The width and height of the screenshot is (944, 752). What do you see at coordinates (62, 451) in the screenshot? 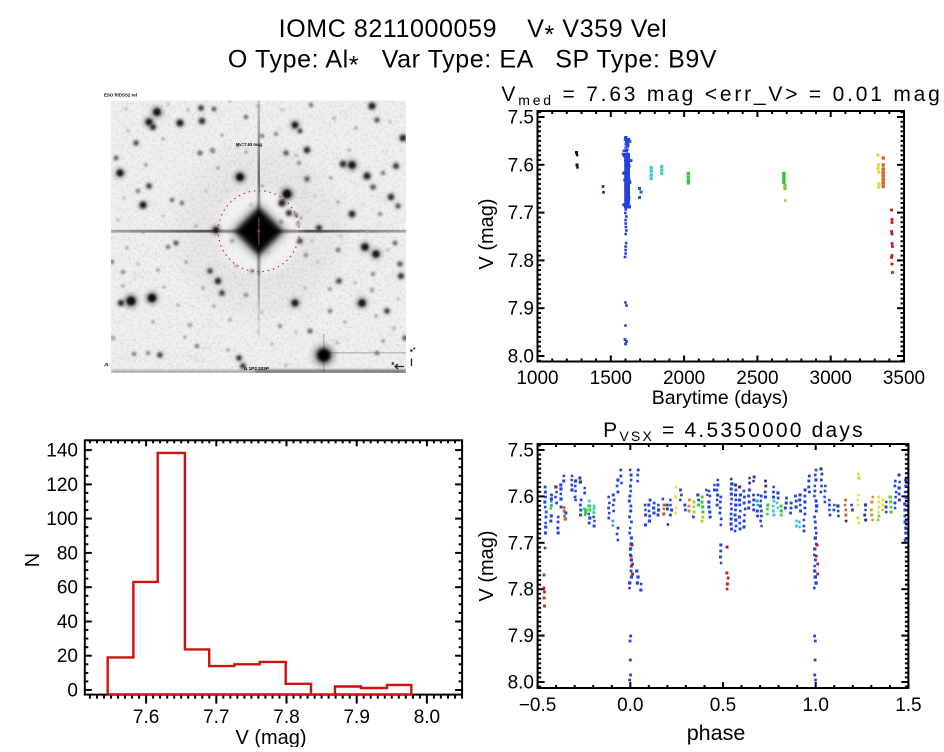
I see `svg-text: 140` at bounding box center [62, 451].